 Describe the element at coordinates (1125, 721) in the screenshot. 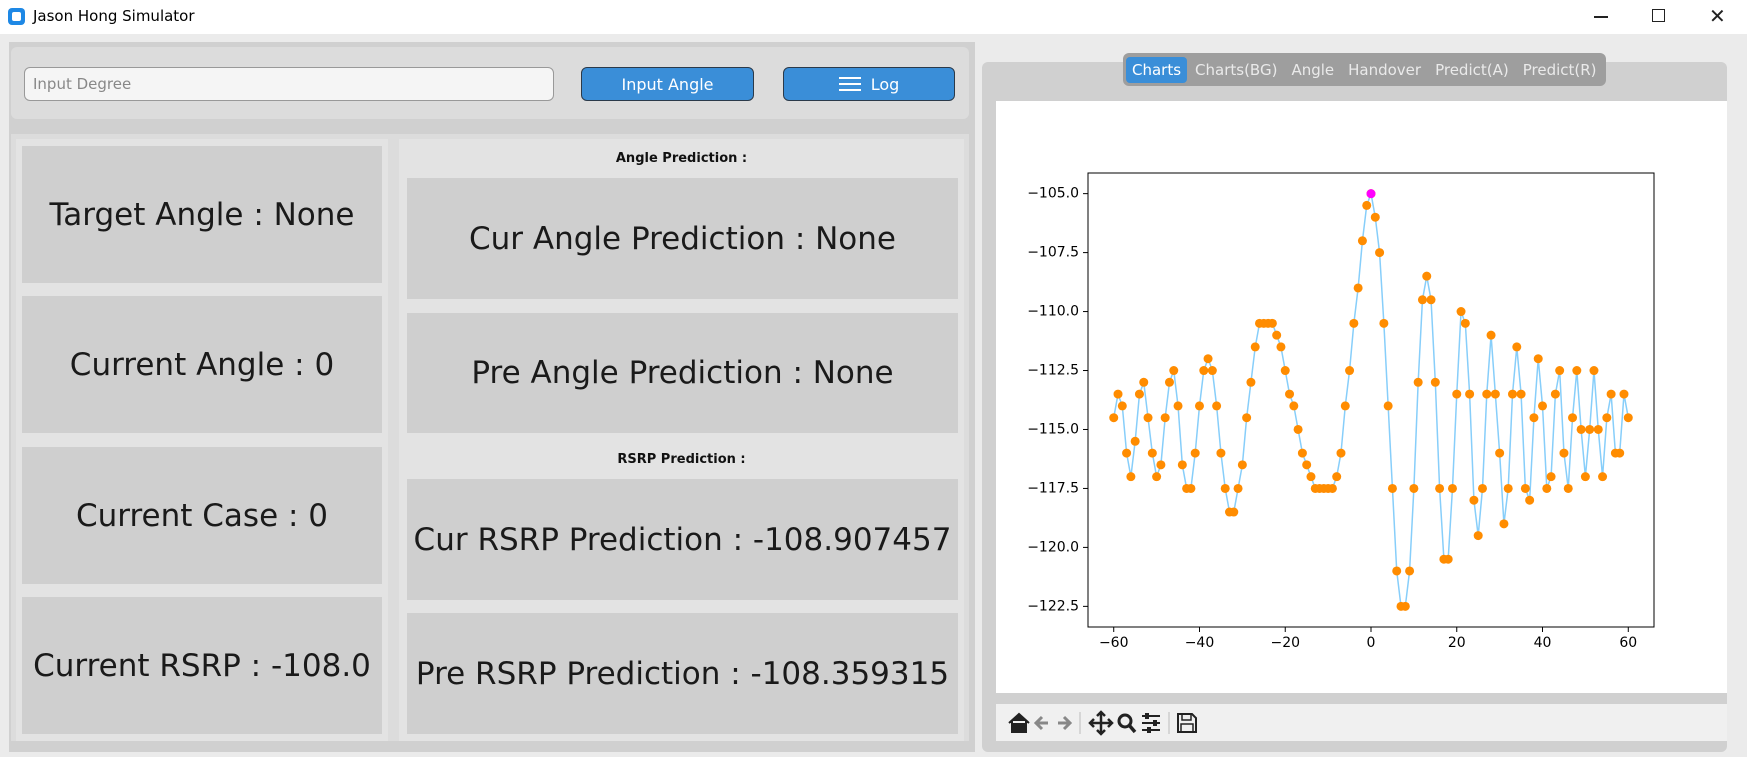

I see `zoom-icon` at that location.